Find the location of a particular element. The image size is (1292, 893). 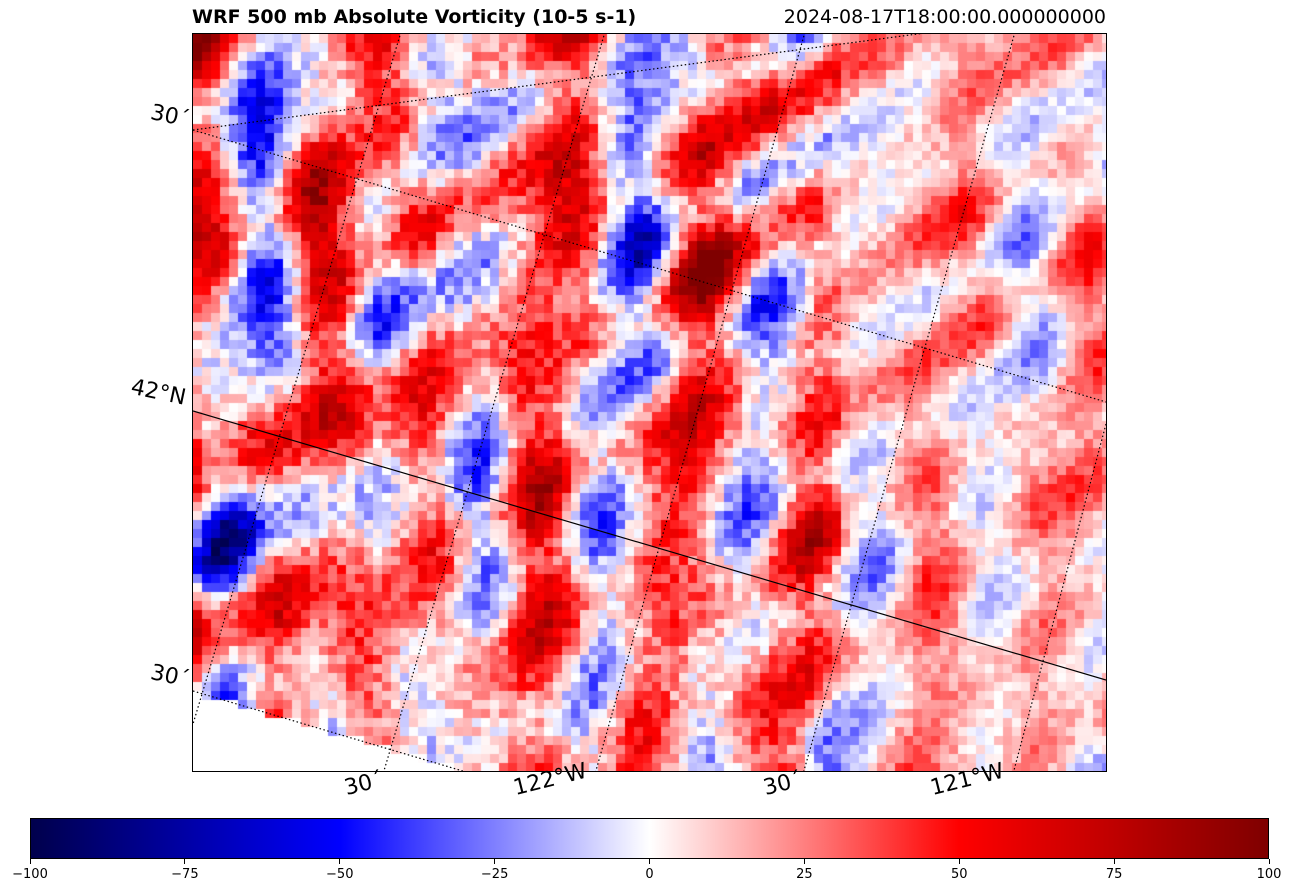

colorbar-tick-label: 50 is located at coordinates (959, 874).